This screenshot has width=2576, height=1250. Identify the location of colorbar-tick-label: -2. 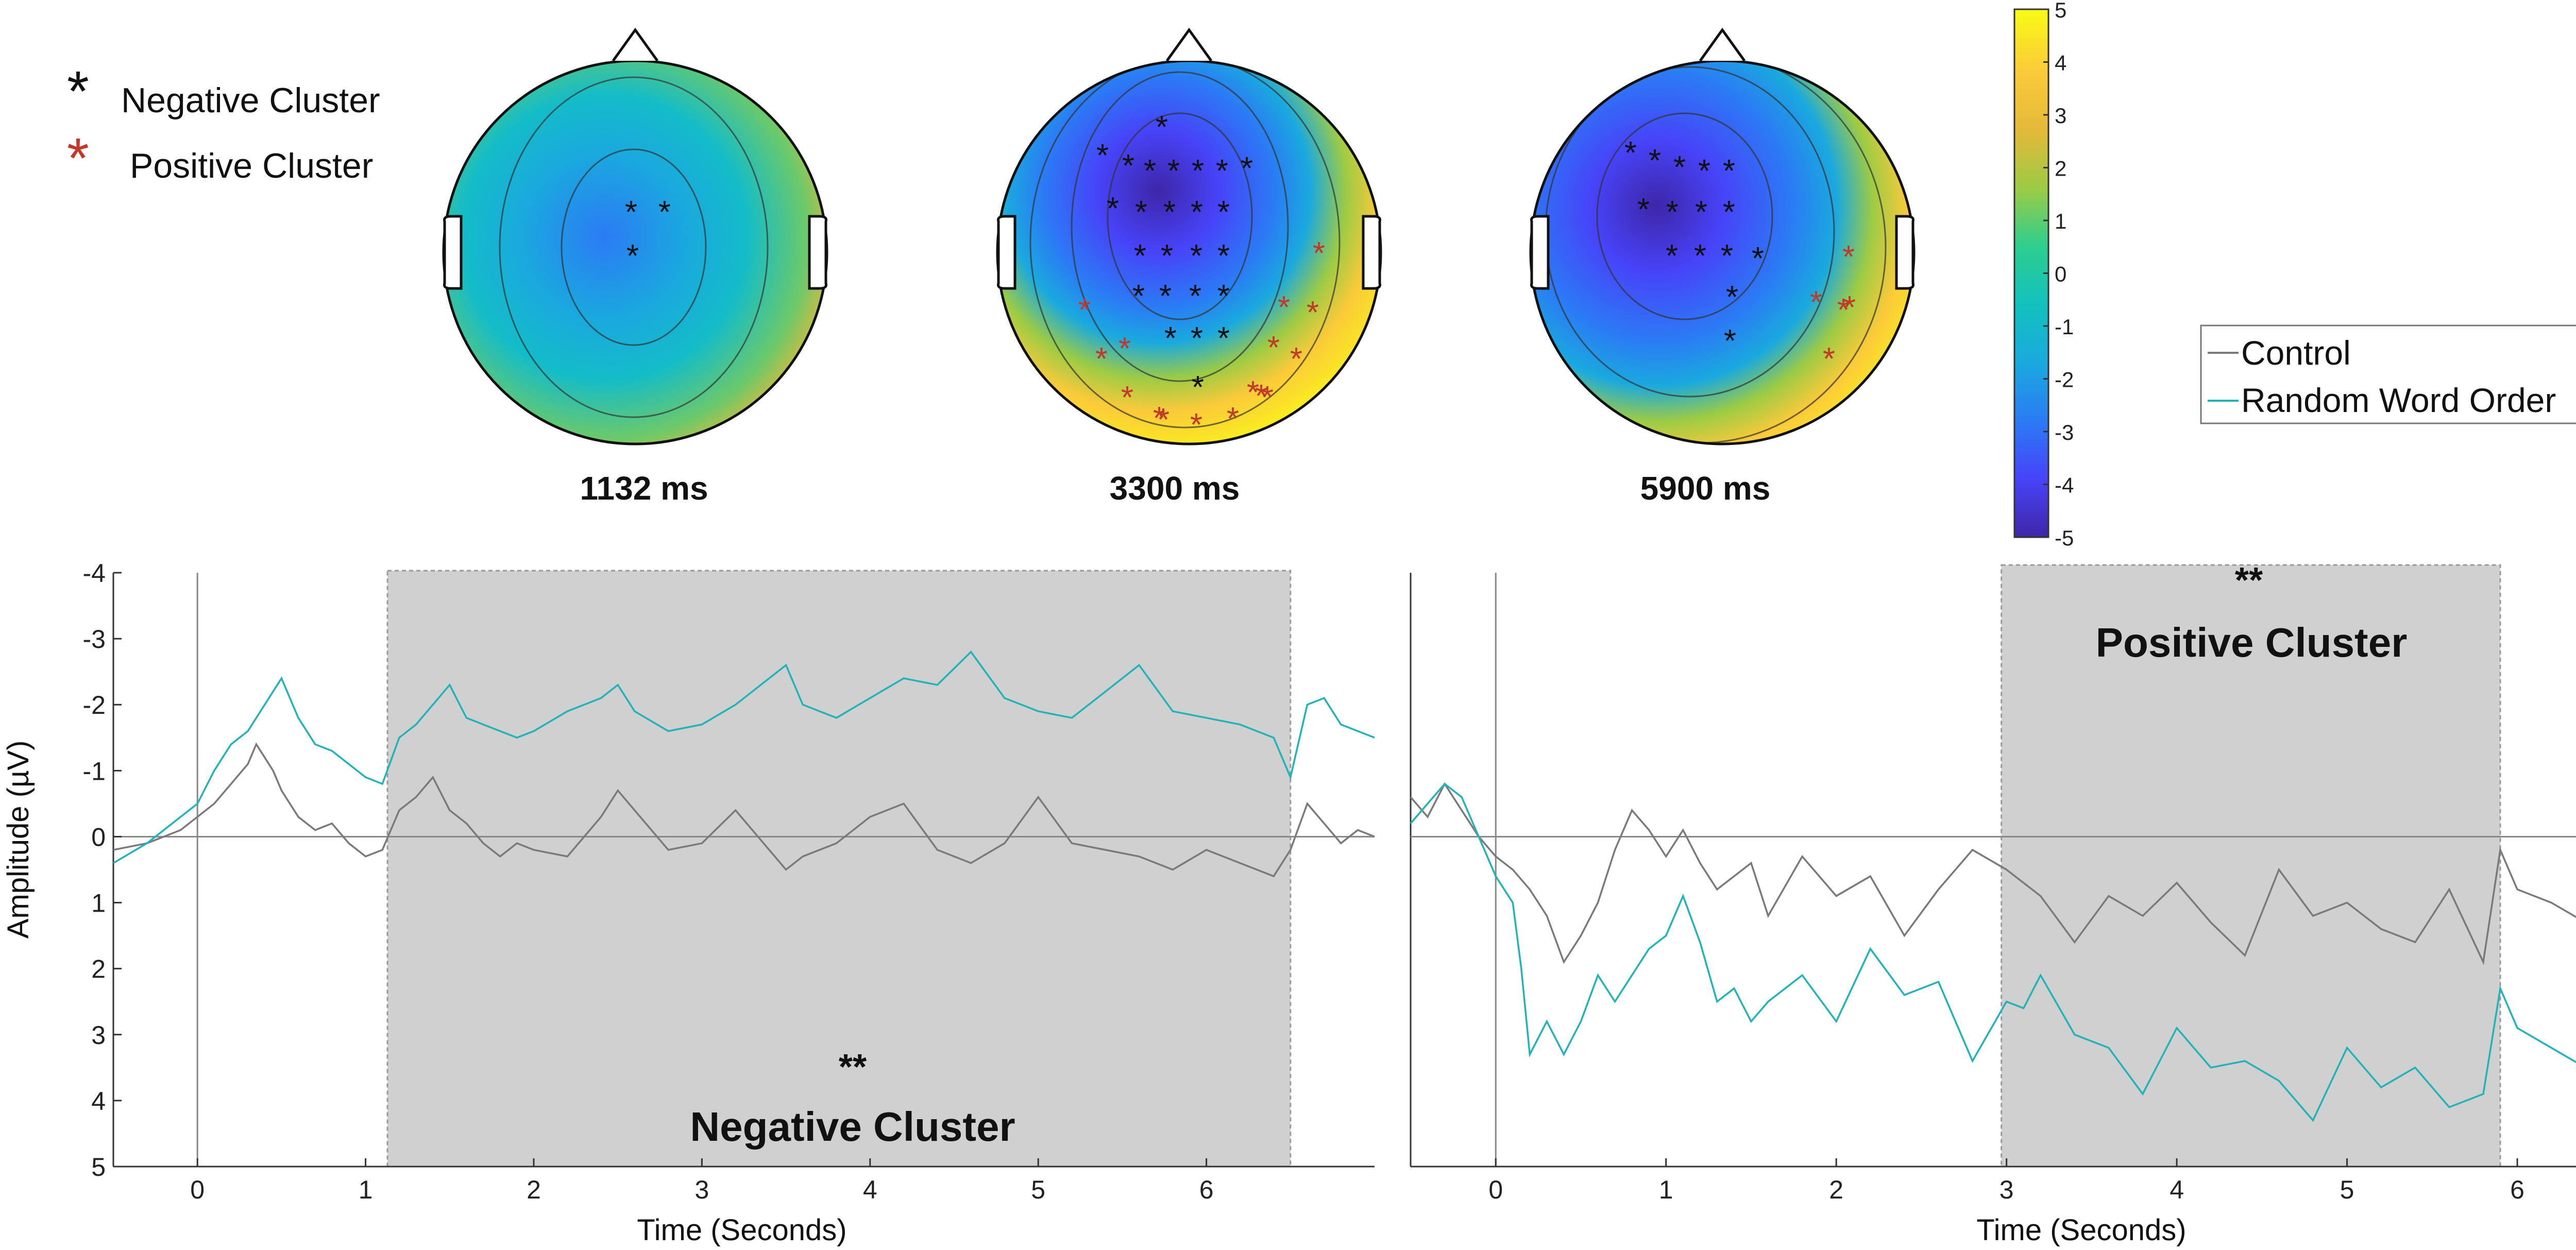
(2064, 380).